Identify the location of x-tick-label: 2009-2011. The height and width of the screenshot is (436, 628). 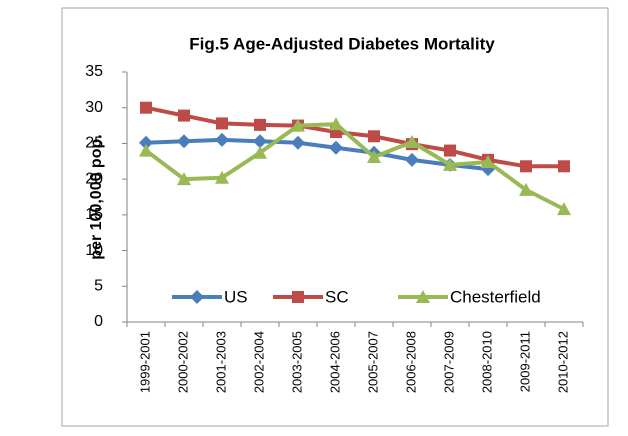
(524, 361).